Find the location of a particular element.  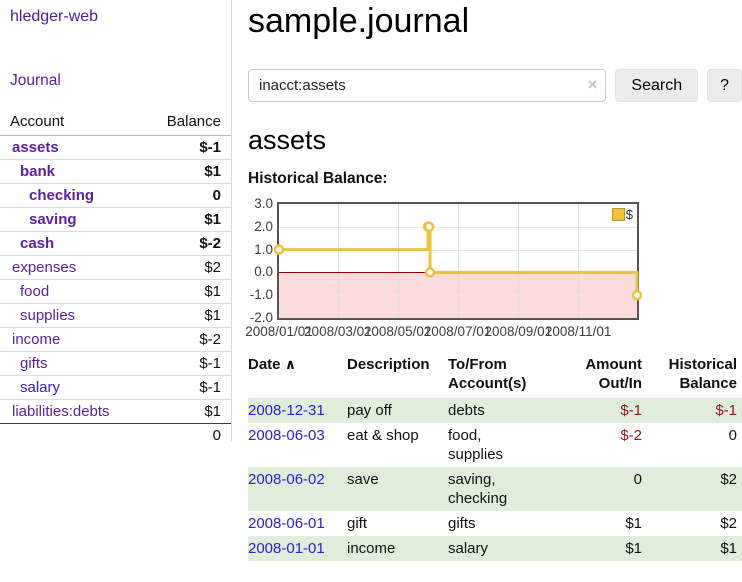

account-link: cash is located at coordinates (37, 243).